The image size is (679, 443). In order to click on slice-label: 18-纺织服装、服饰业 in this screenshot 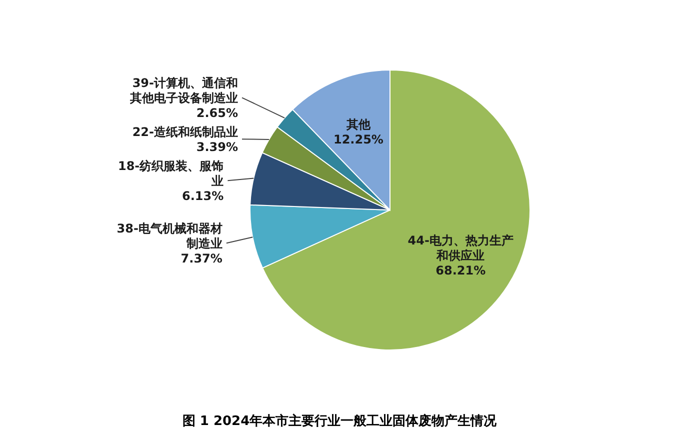, I will do `click(171, 173)`.